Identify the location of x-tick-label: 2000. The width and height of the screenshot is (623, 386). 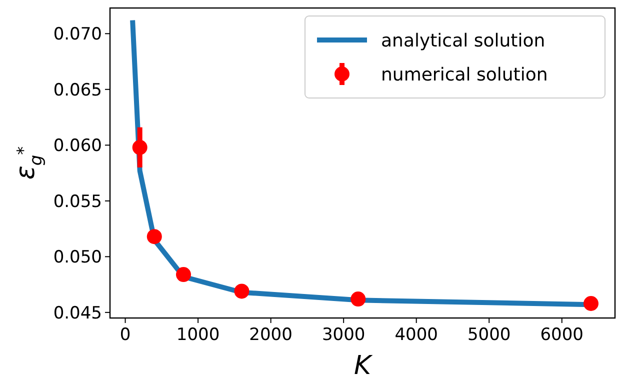
(270, 335).